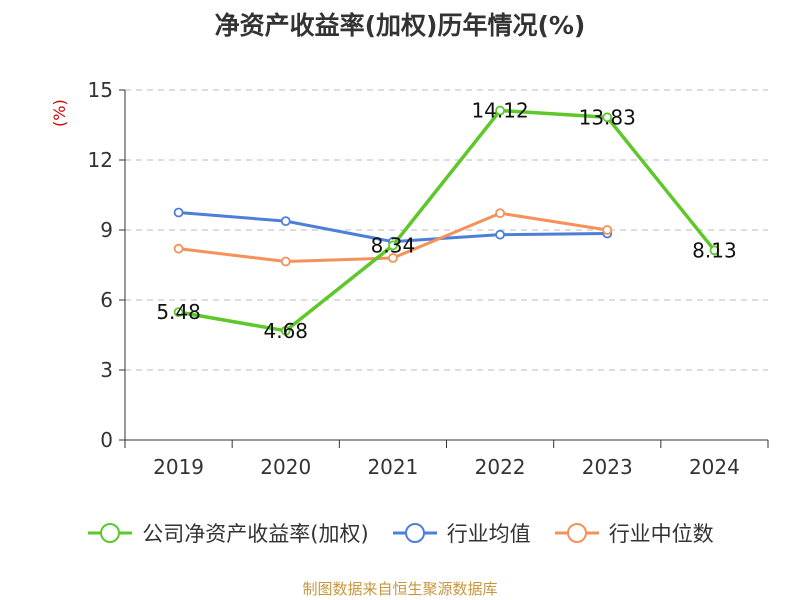 Image resolution: width=800 pixels, height=600 pixels. I want to click on legend-item-industry-median: 行业中位数, so click(633, 533).